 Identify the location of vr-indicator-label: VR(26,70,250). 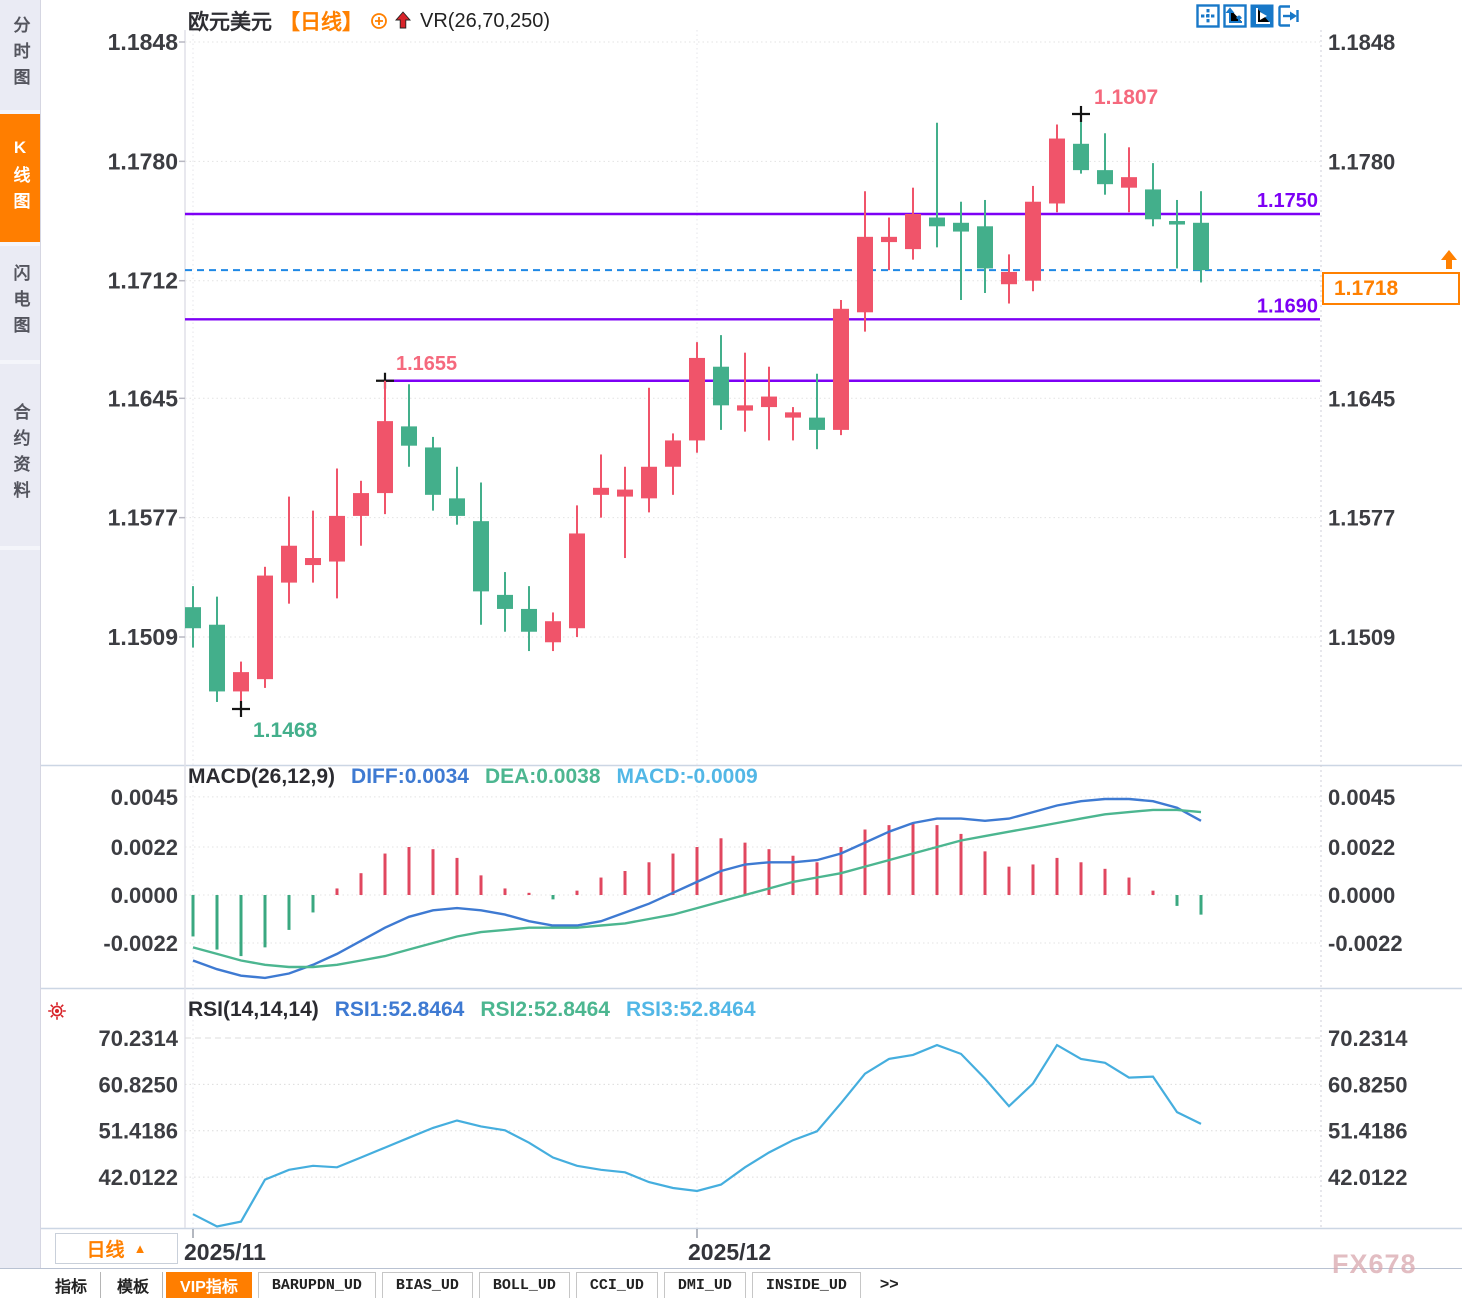
(485, 20).